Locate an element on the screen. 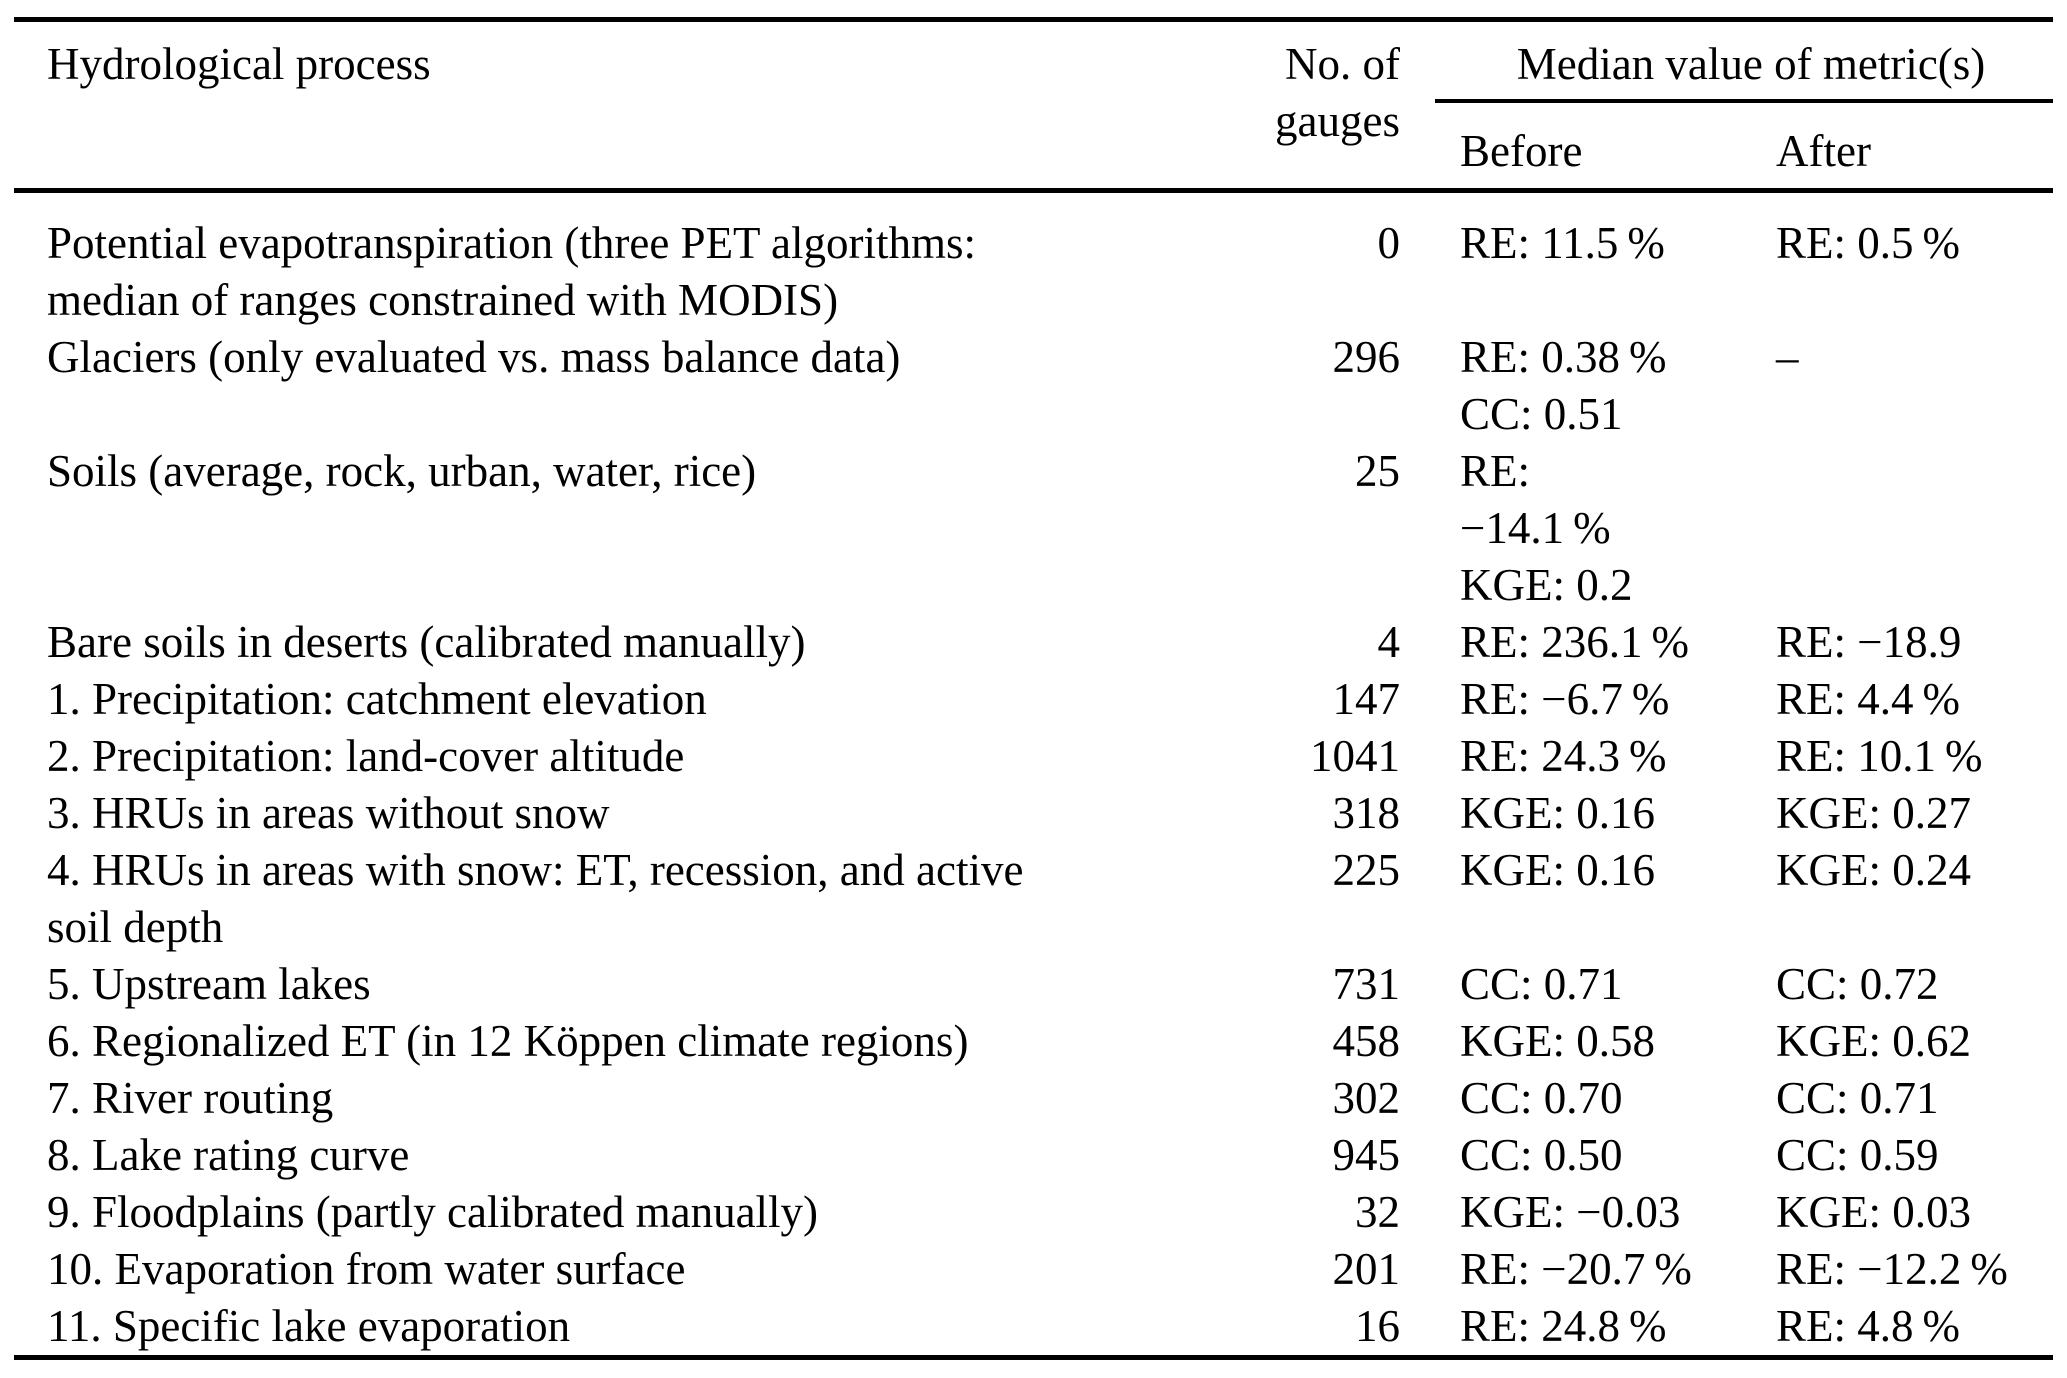  gauges-count-cell: 16 is located at coordinates (1377, 1326).